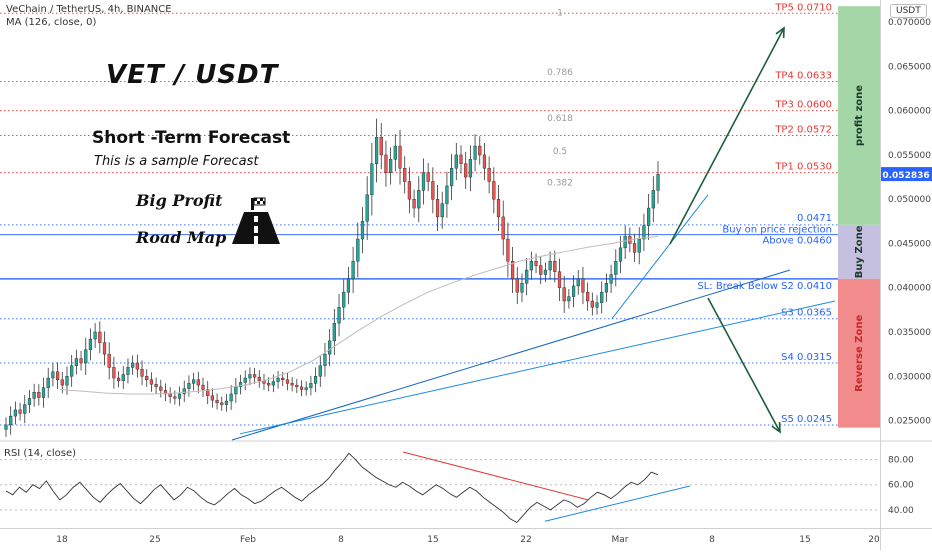 The width and height of the screenshot is (932, 554). What do you see at coordinates (797, 241) in the screenshot?
I see `level-label-entry-line2: Above 0.0460` at bounding box center [797, 241].